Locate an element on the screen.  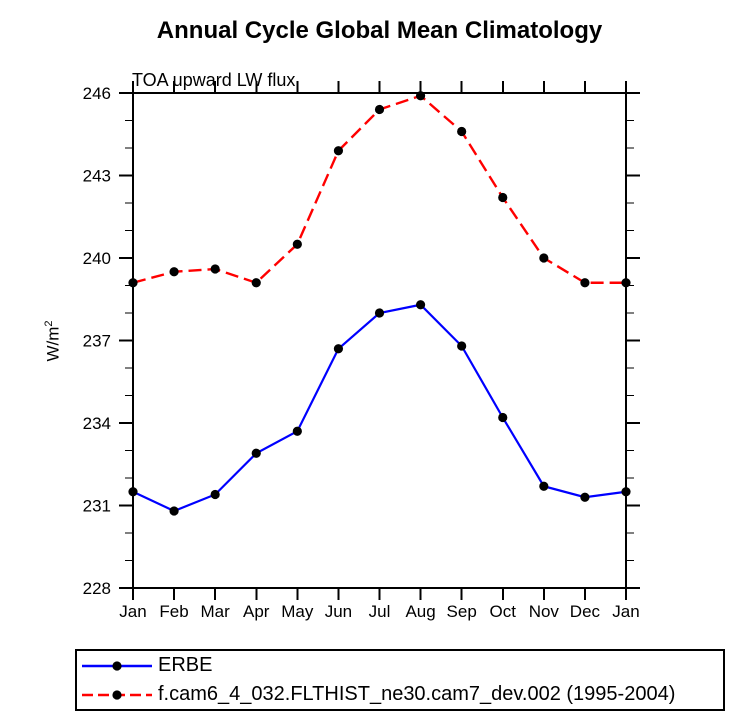
y-tick-label: 237 is located at coordinates (97, 340).